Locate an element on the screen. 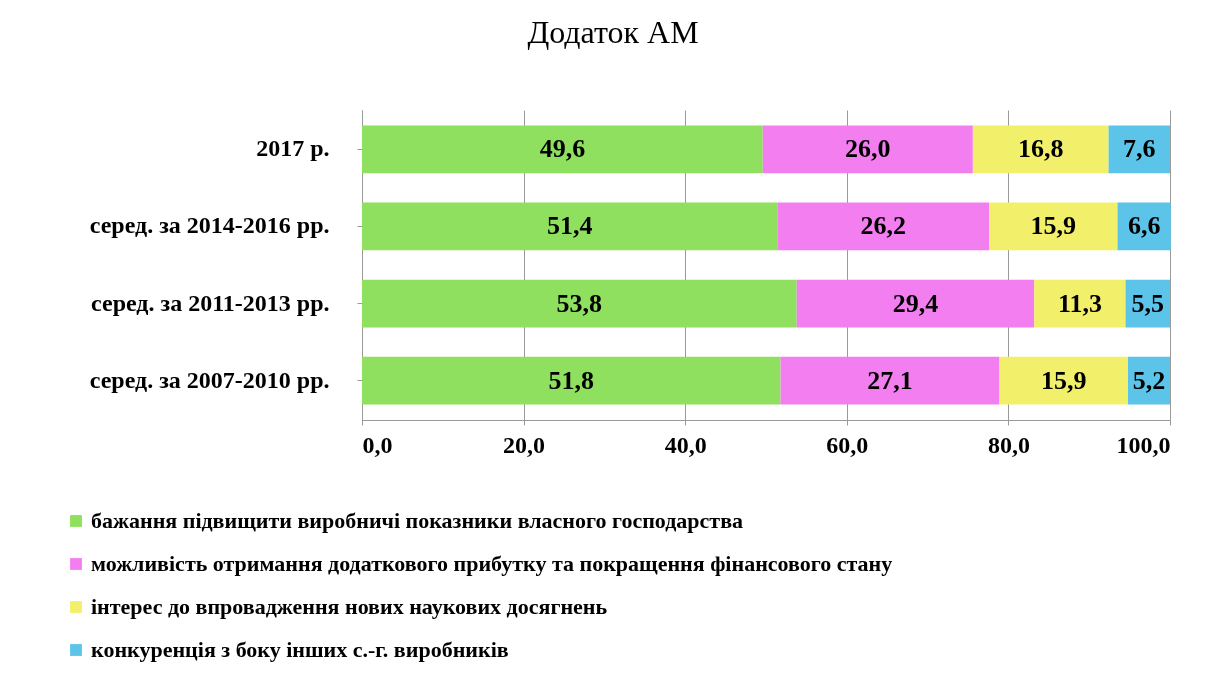 The image size is (1213, 678). legend-label: інтерес до впровадження нових наукових досягнень is located at coordinates (349, 606).